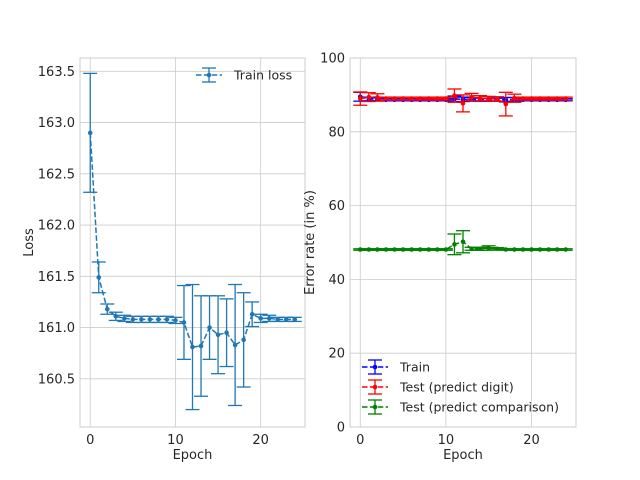 The width and height of the screenshot is (640, 480). I want to click on legend: Train loss, so click(244, 75).